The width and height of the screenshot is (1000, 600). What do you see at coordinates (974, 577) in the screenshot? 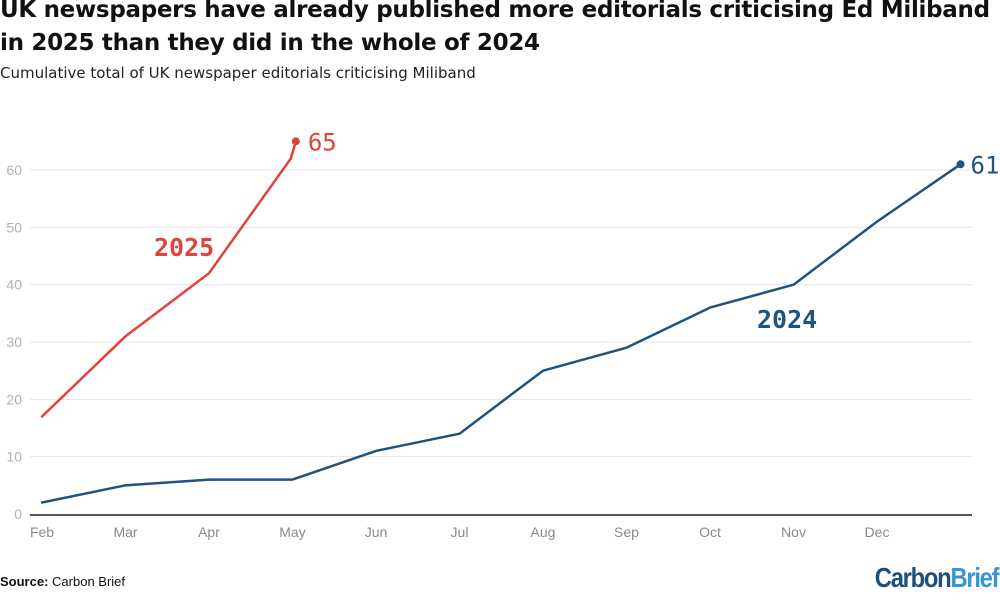
I see `logo-part-brief: Brief` at bounding box center [974, 577].